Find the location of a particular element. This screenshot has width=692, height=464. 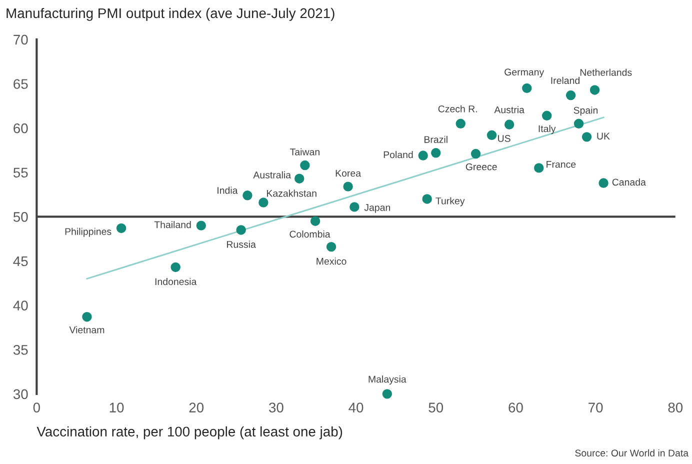

x-tick-label: 0 is located at coordinates (36, 407).